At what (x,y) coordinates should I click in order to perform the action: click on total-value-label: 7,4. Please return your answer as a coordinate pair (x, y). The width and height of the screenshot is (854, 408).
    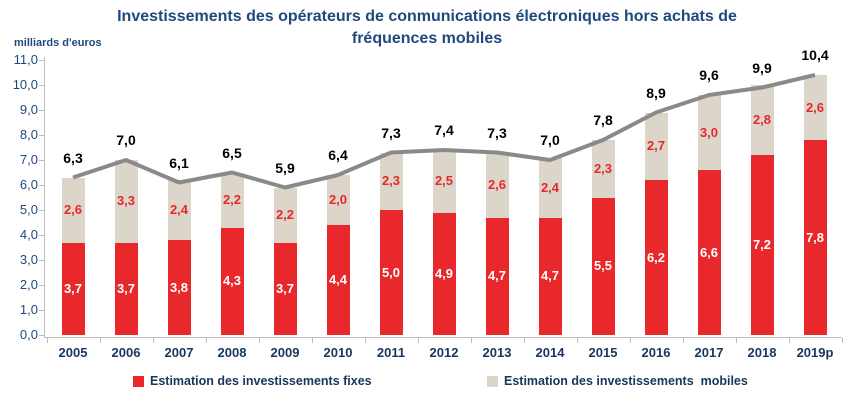
    Looking at the image, I should click on (444, 130).